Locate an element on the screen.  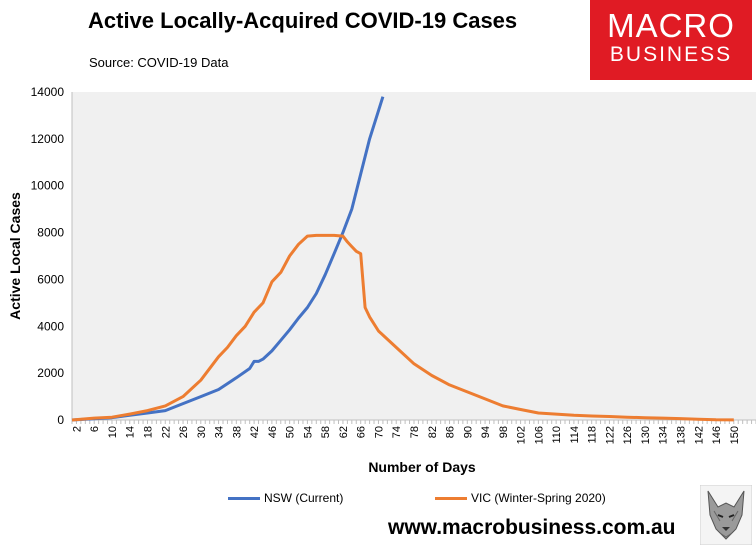
legend-label-vic: VIC (Winter-Spring 2020) is located at coordinates (538, 498).